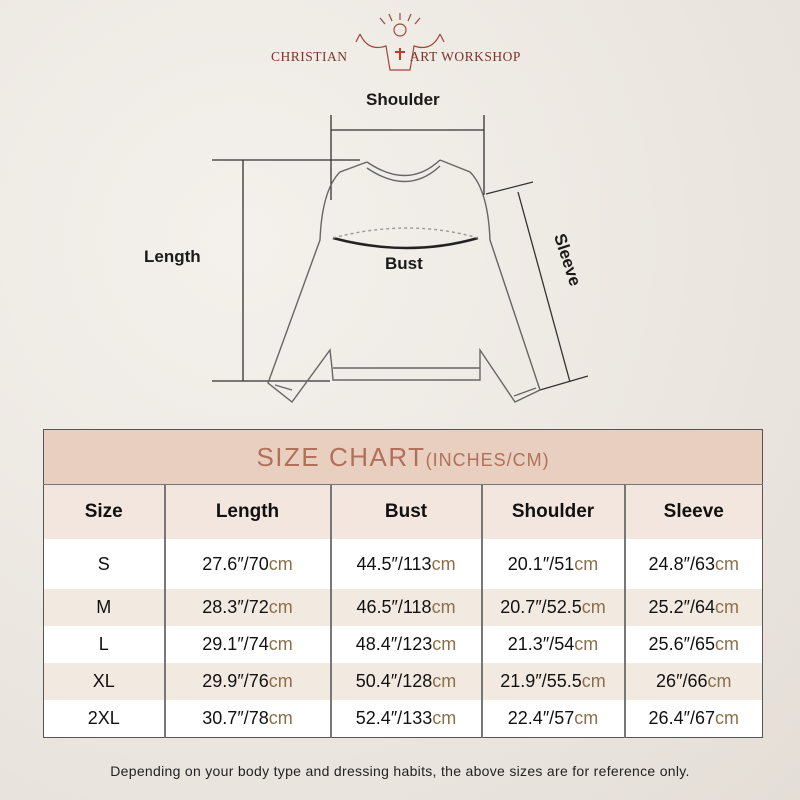 This screenshot has height=800, width=800. Describe the element at coordinates (400, 42) in the screenshot. I see `jesus-logo-icon` at that location.